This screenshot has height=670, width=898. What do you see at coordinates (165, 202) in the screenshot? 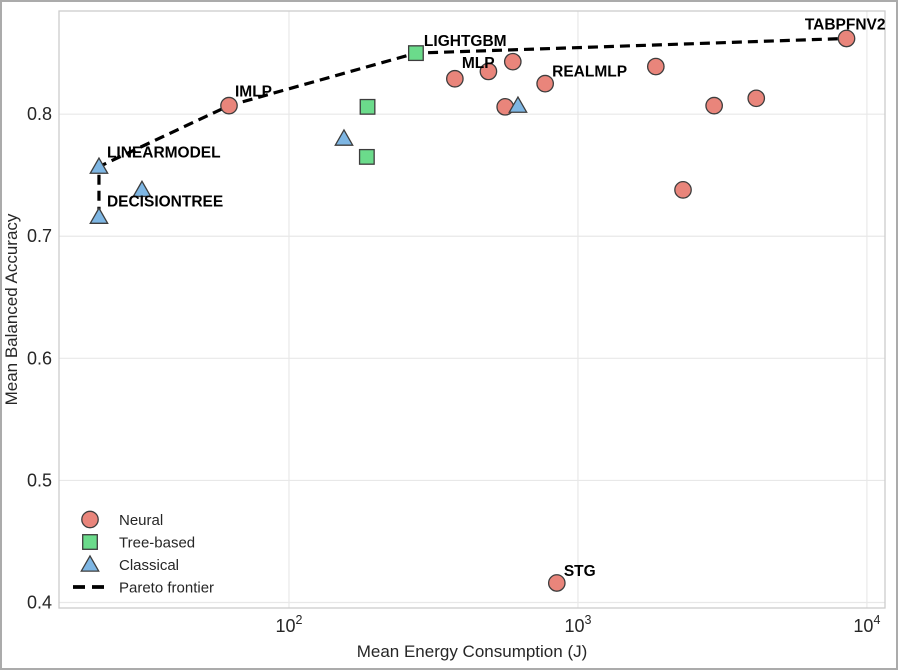
I see `point-annotation-decisiontree: DECISIONTREE` at bounding box center [165, 202].